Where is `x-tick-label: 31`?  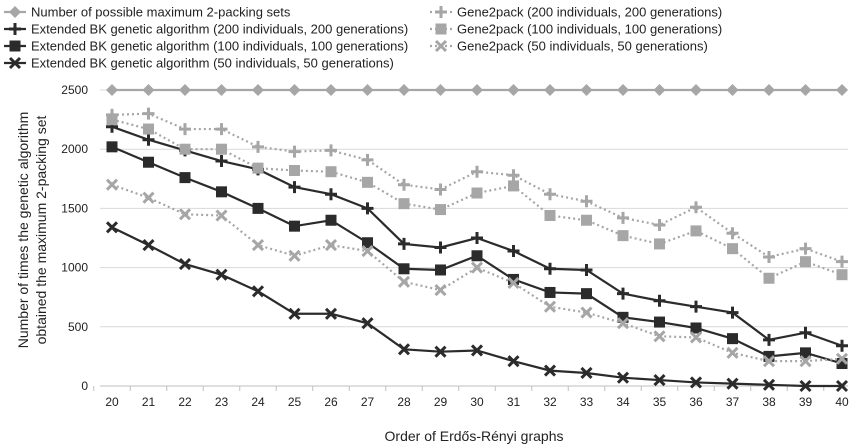
x-tick-label: 31 is located at coordinates (514, 402).